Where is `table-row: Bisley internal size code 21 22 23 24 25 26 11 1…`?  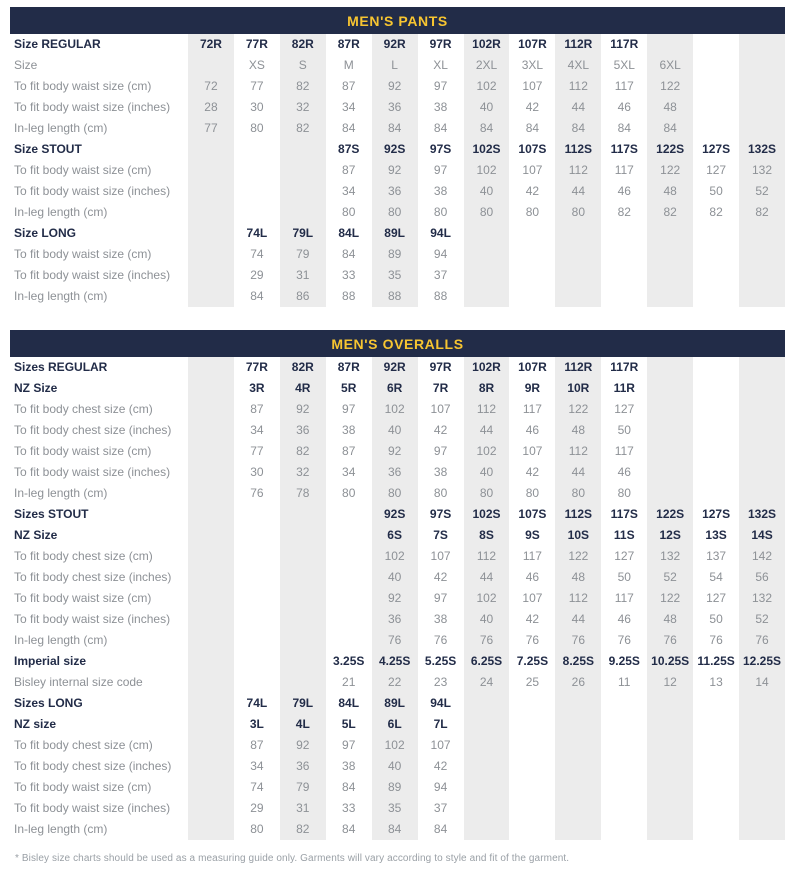
table-row: Bisley internal size code 21 22 23 24 25 26 11 1… is located at coordinates (397, 682).